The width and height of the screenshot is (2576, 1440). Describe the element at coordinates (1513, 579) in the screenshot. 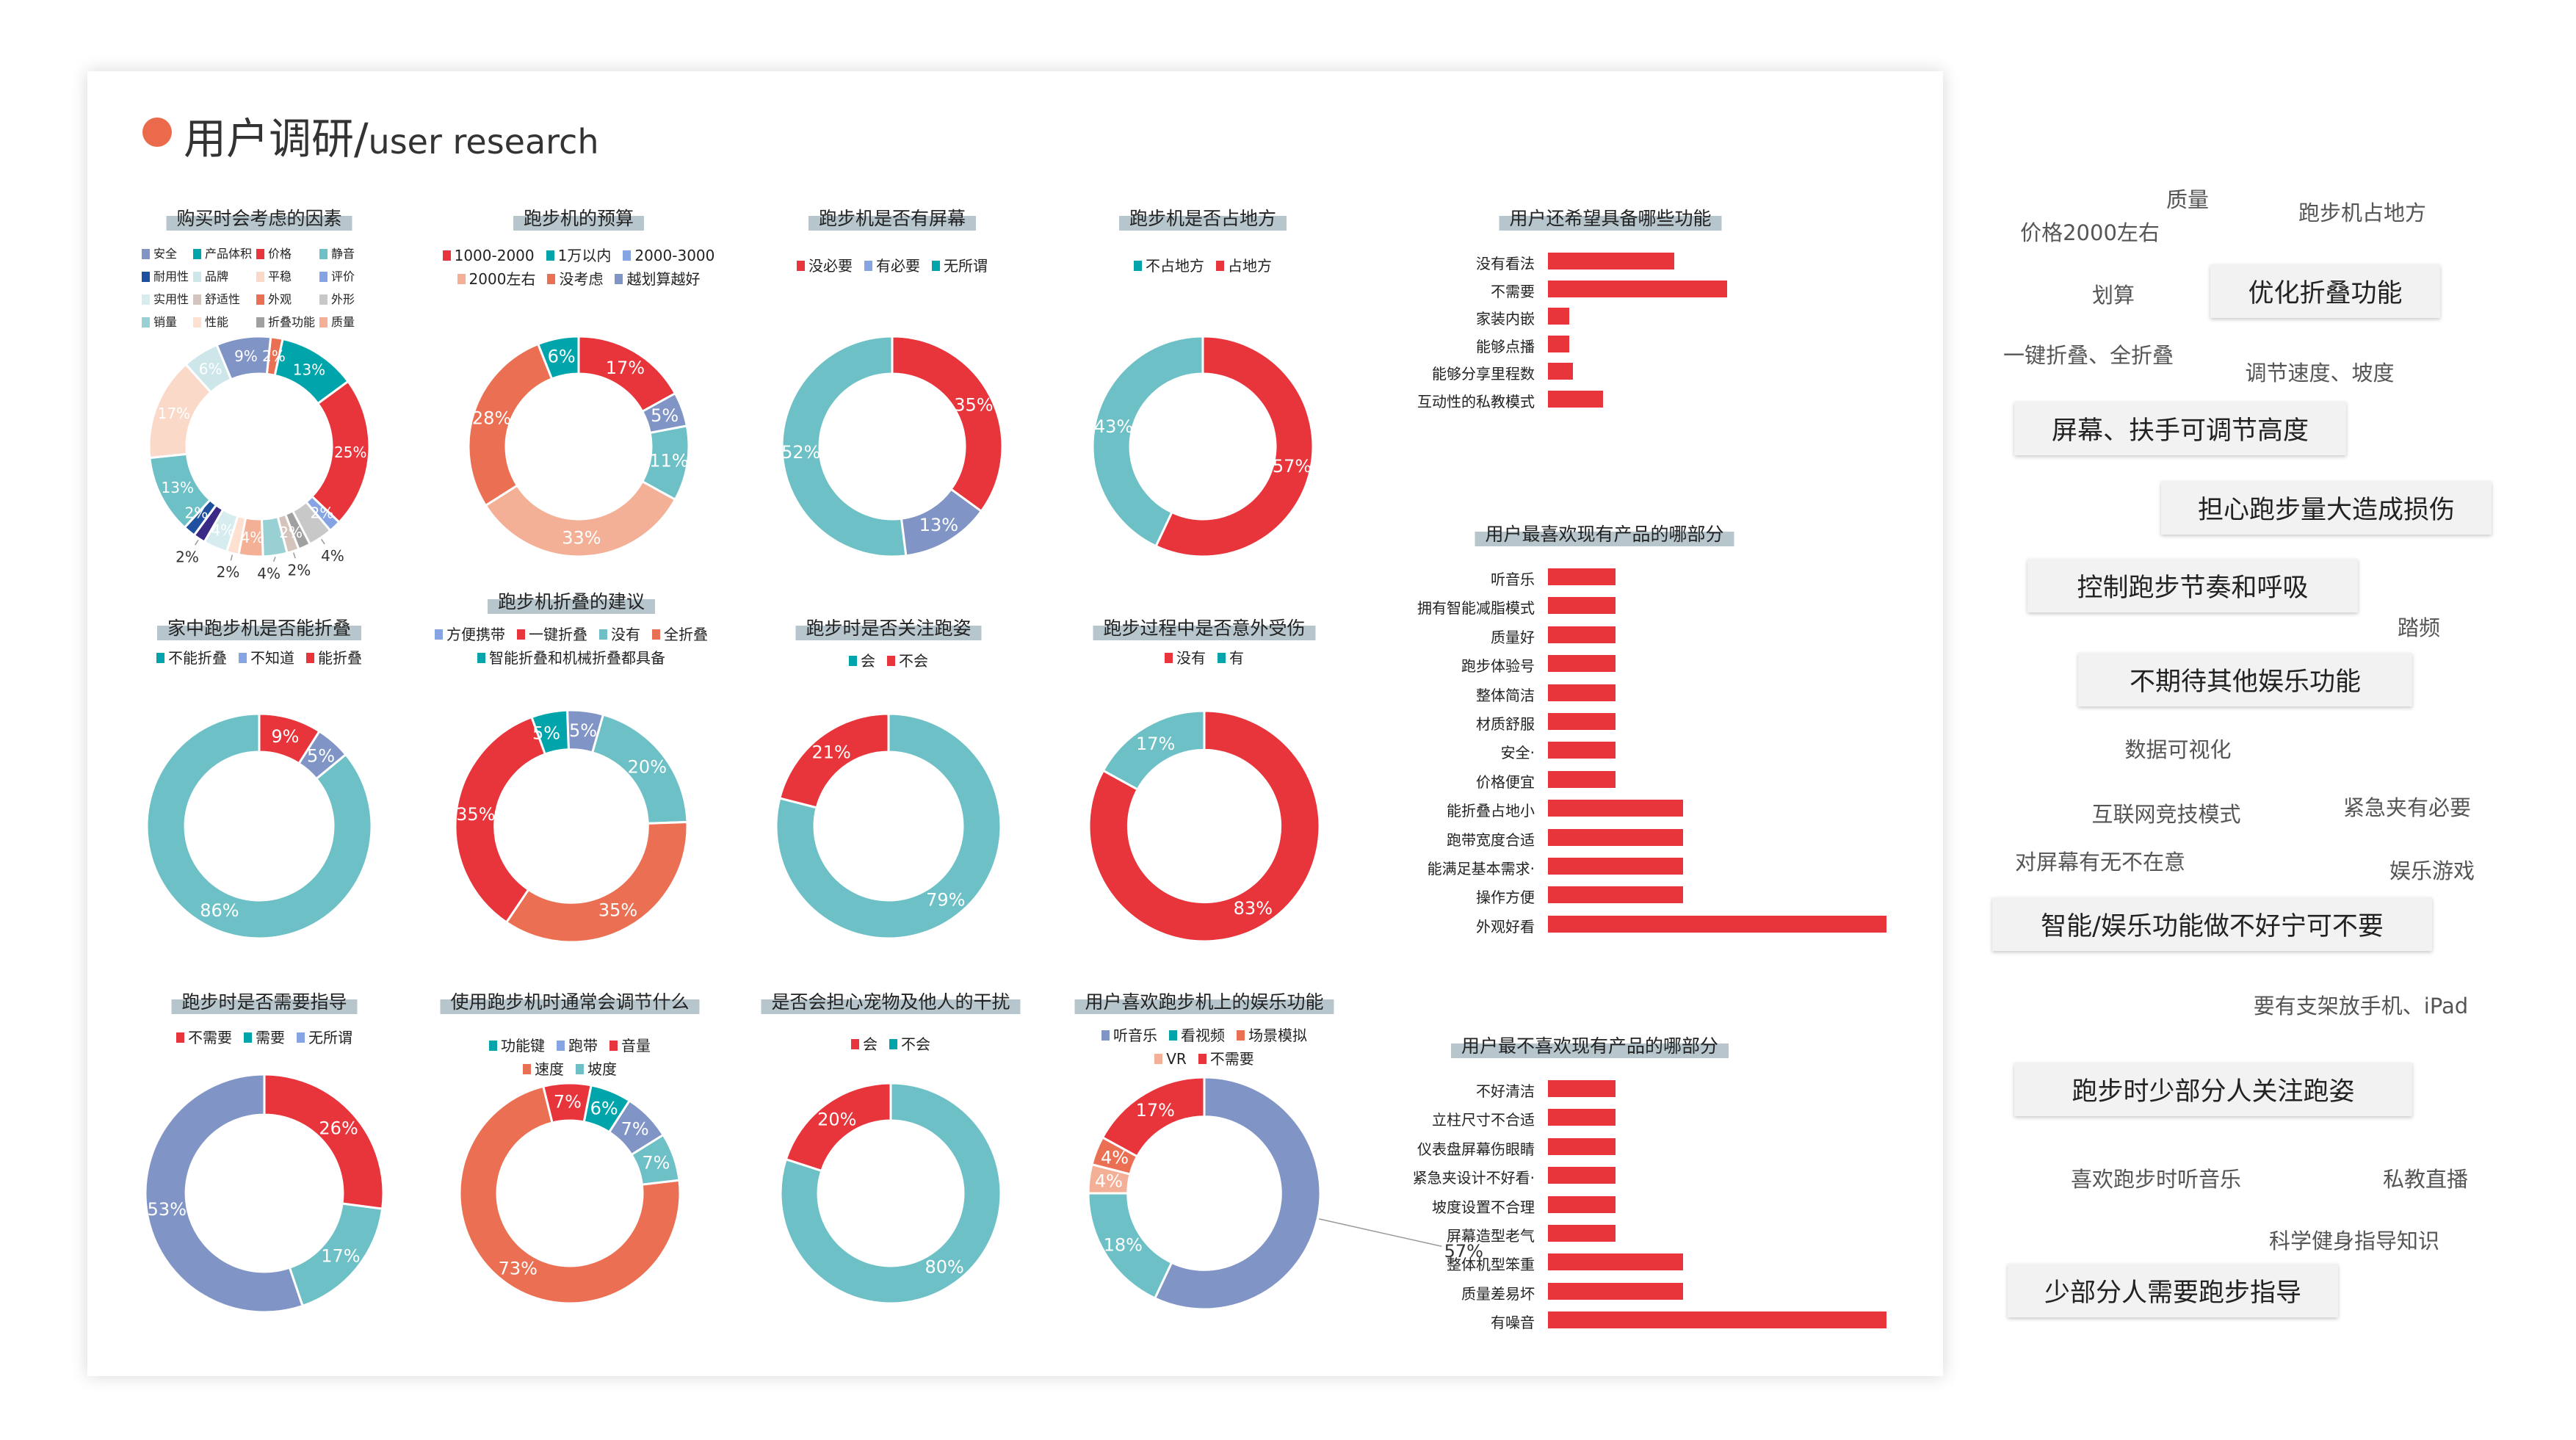

I see `bar-category-label: 听音乐` at that location.